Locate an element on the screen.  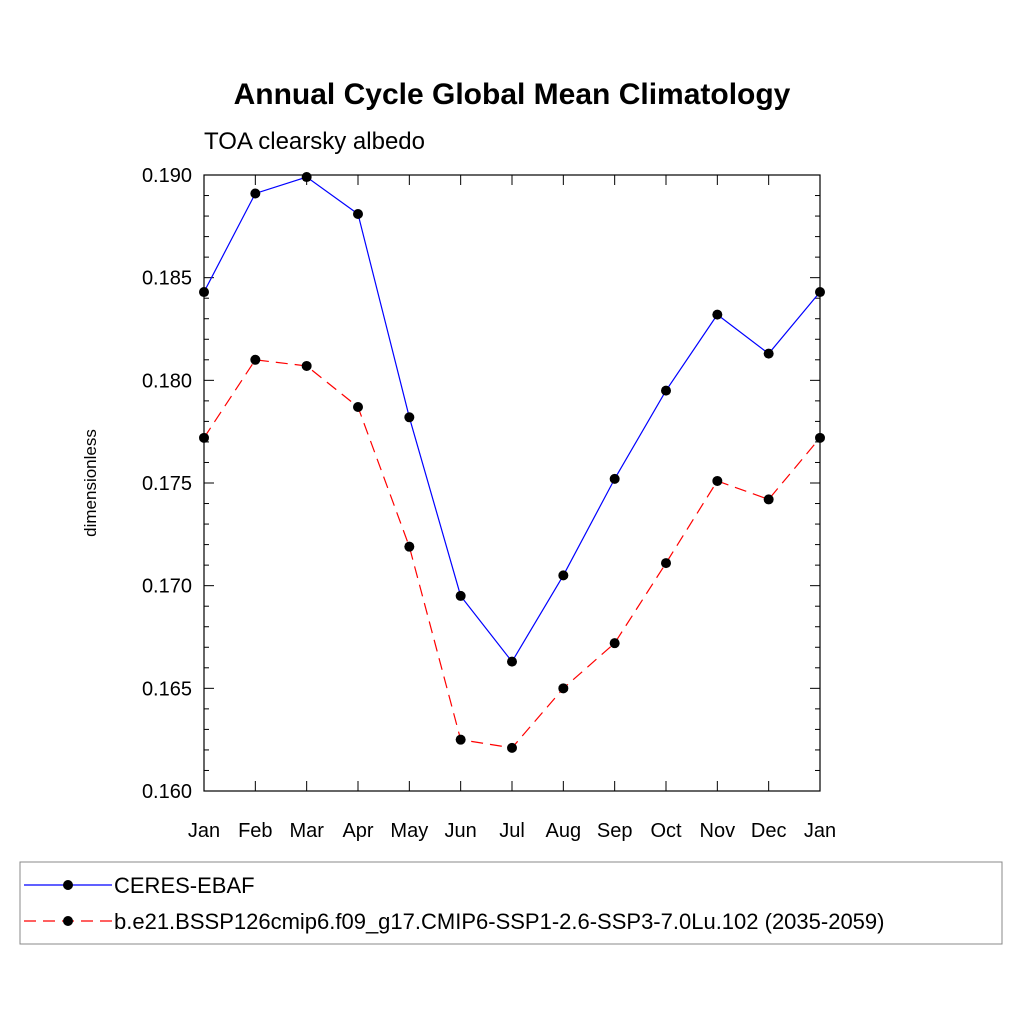
y-tick-labels: 0.160 0.165 0.170 0.175 0.180 0.185 0.190 is located at coordinates (167, 484).